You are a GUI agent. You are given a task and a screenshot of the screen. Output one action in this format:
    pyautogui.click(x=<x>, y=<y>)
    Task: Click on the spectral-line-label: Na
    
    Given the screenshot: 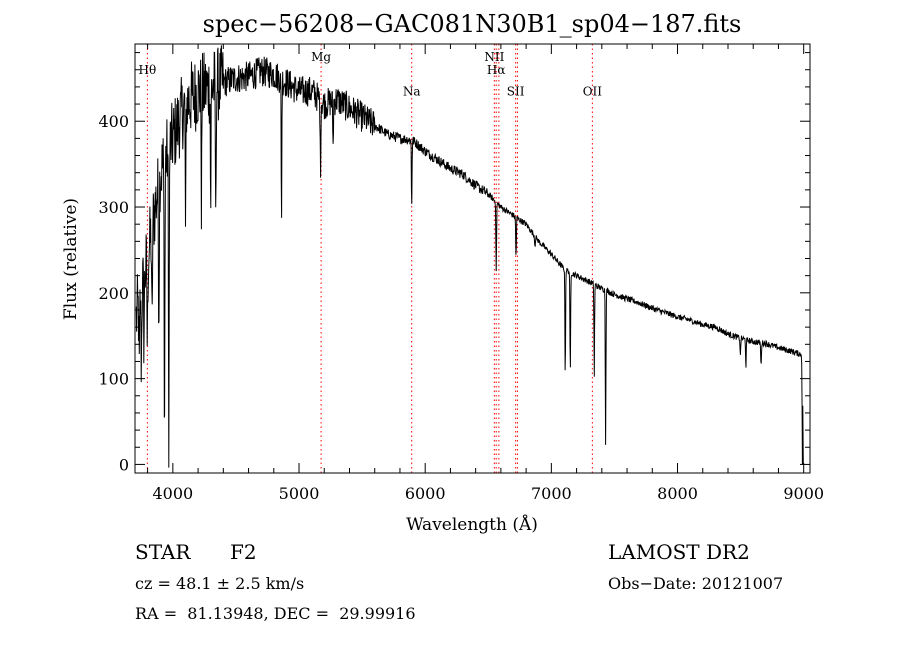 What is the action you would take?
    pyautogui.click(x=412, y=91)
    